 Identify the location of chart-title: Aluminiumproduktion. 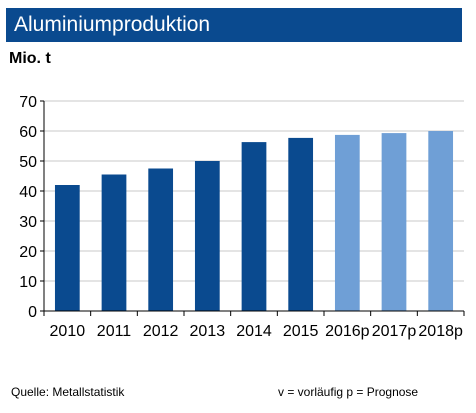
(234, 25).